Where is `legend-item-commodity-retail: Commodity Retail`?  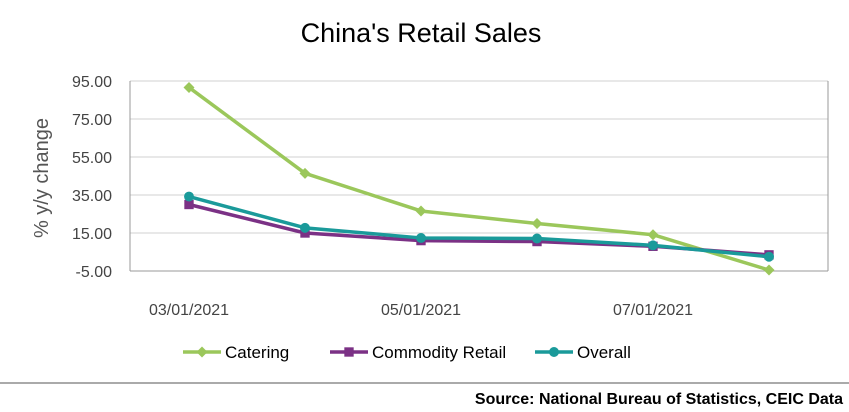
legend-item-commodity-retail: Commodity Retail is located at coordinates (418, 352).